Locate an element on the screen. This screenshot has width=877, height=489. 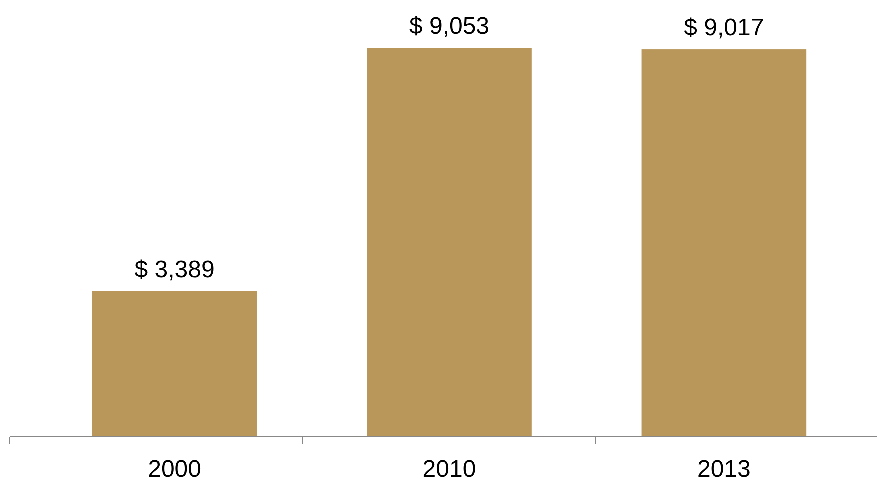
data-label: $ 3,389 is located at coordinates (174, 270).